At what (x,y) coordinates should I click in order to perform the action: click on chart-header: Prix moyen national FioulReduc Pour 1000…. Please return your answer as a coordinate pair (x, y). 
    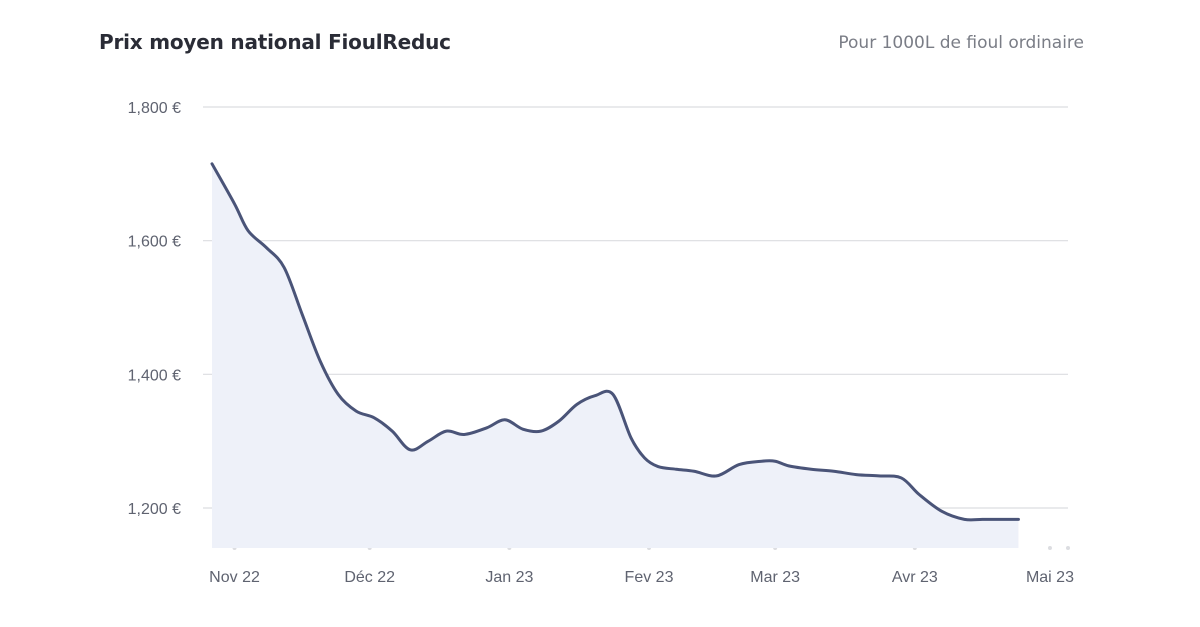
    Looking at the image, I should click on (591, 47).